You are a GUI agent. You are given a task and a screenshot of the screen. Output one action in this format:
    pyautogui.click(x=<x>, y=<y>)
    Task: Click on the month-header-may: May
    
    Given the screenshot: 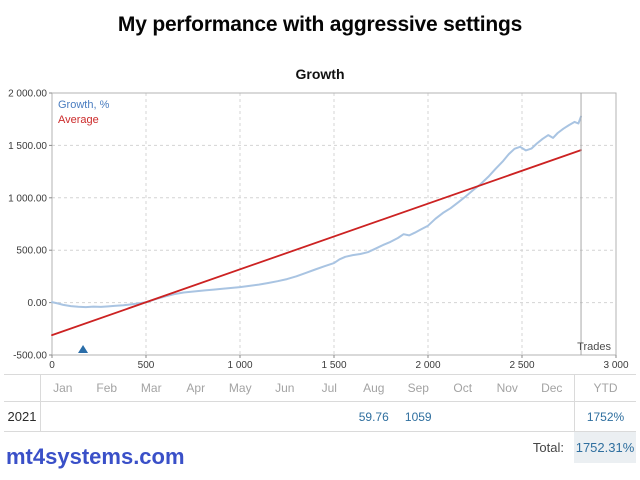 What is the action you would take?
    pyautogui.click(x=240, y=388)
    